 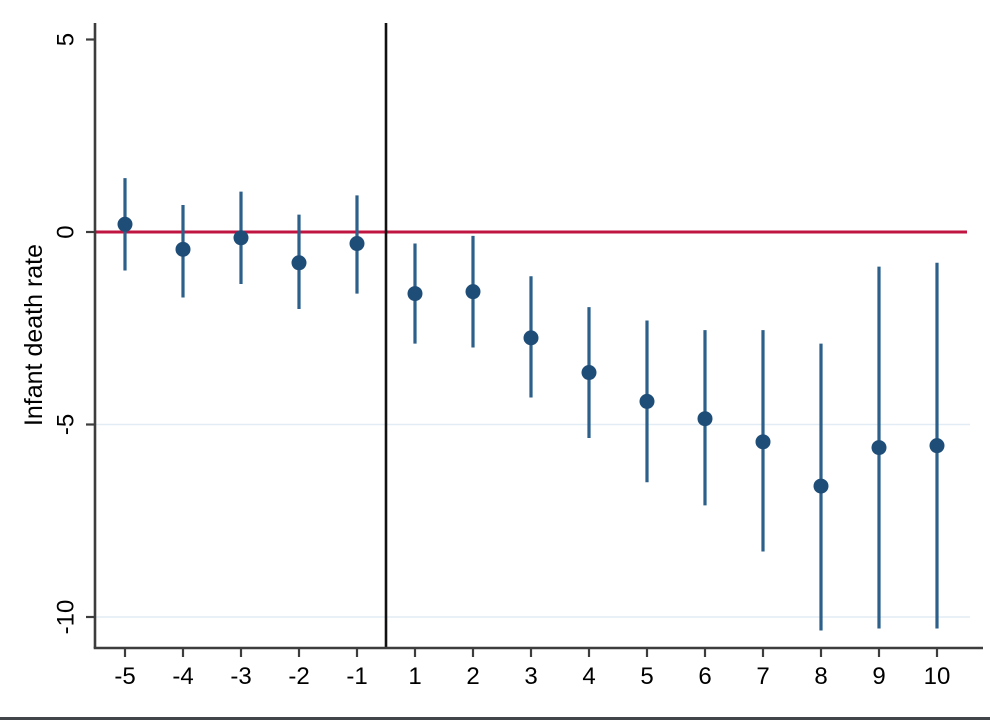 I want to click on x-tick-label: 10, so click(x=937, y=676).